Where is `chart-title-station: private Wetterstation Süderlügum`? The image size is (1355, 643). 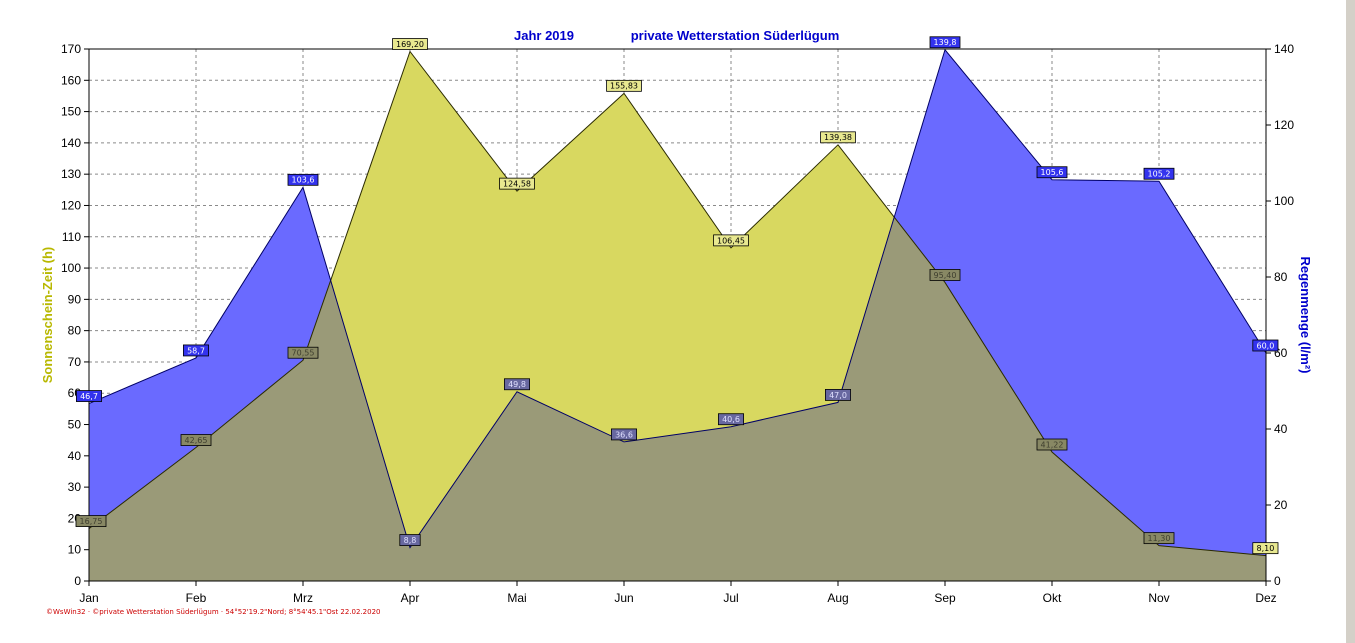 chart-title-station: private Wetterstation Süderlügum is located at coordinates (735, 35).